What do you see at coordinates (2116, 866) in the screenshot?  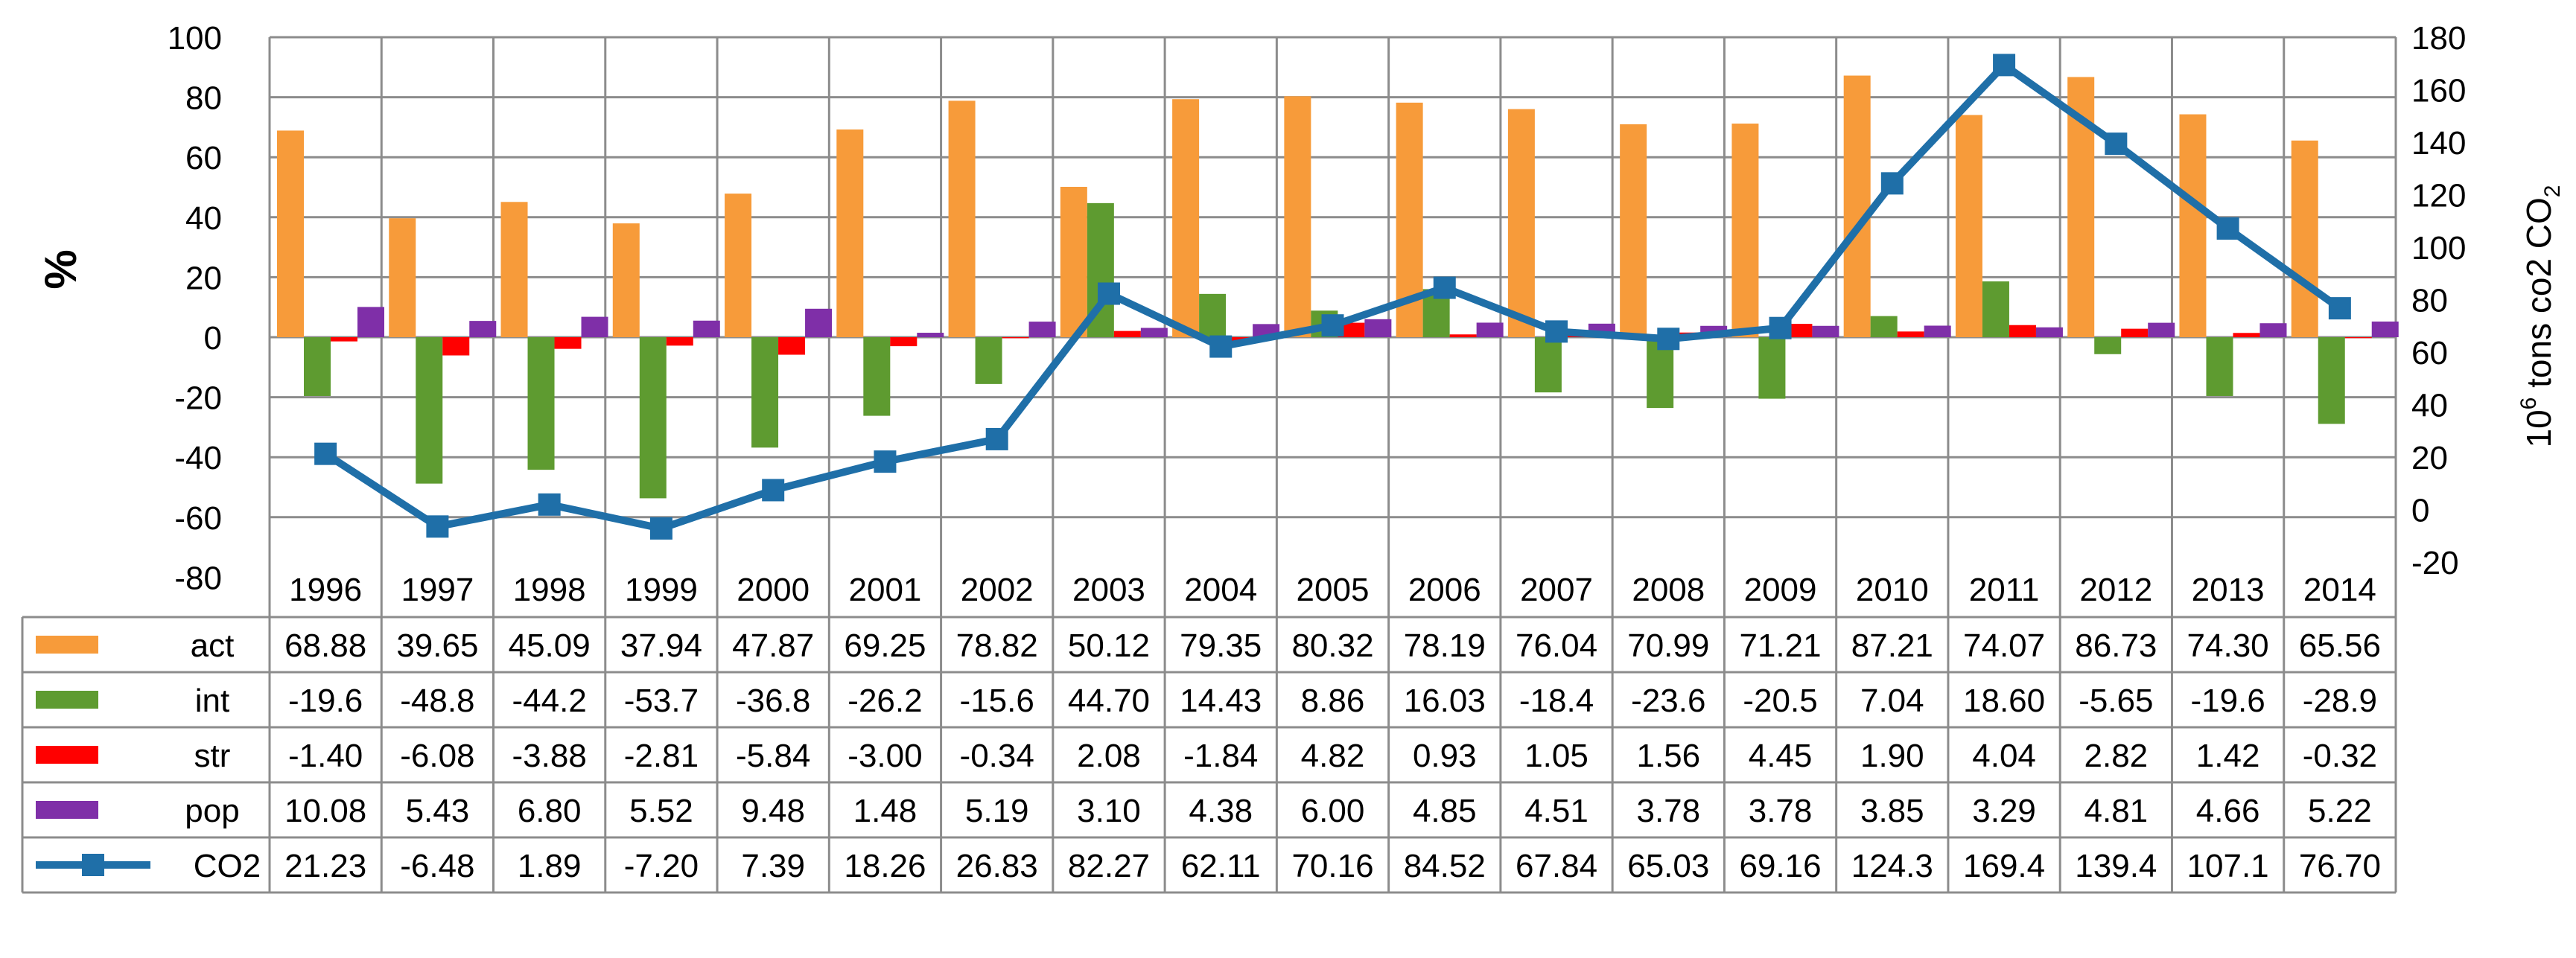 I see `table-cell-co2-2012: 139.4` at bounding box center [2116, 866].